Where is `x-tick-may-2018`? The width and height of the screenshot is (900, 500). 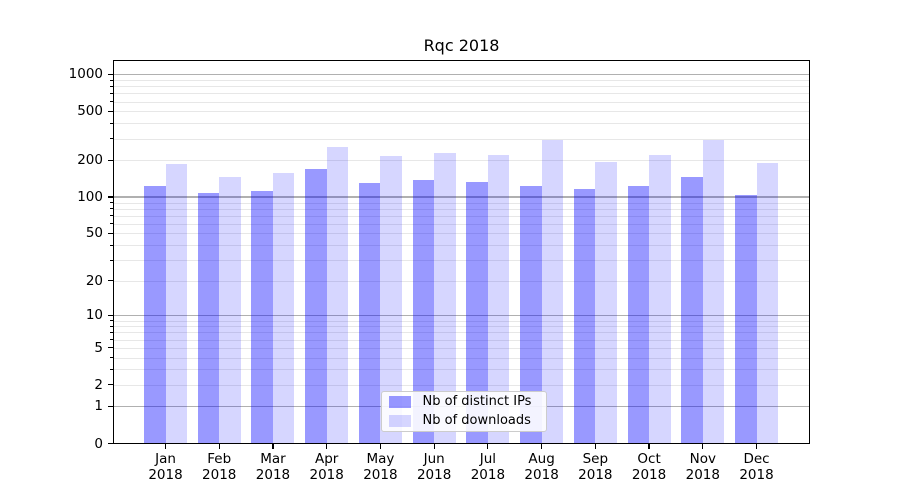 x-tick-may-2018 is located at coordinates (380, 446).